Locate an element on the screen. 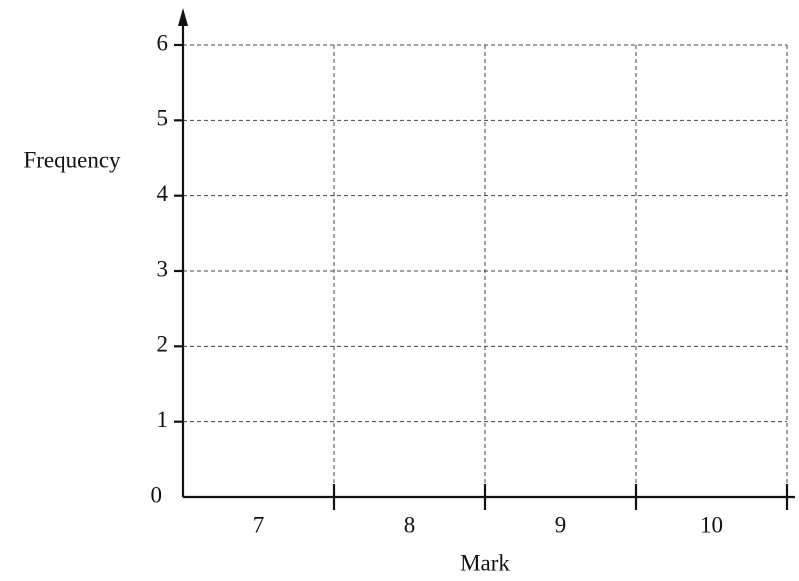 Image resolution: width=799 pixels, height=581 pixels. y-axis-arrow is located at coordinates (183, 17).